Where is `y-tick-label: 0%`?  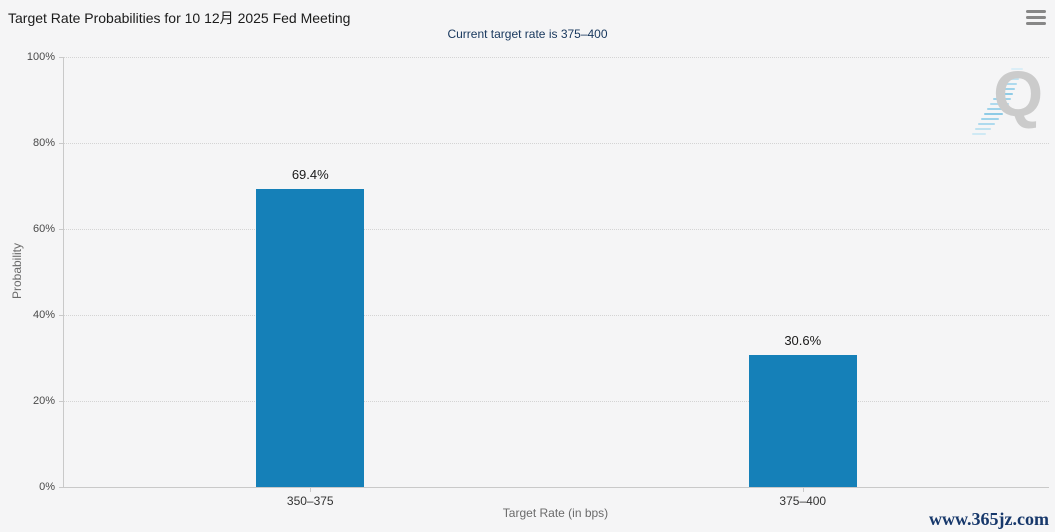 y-tick-label: 0% is located at coordinates (47, 487).